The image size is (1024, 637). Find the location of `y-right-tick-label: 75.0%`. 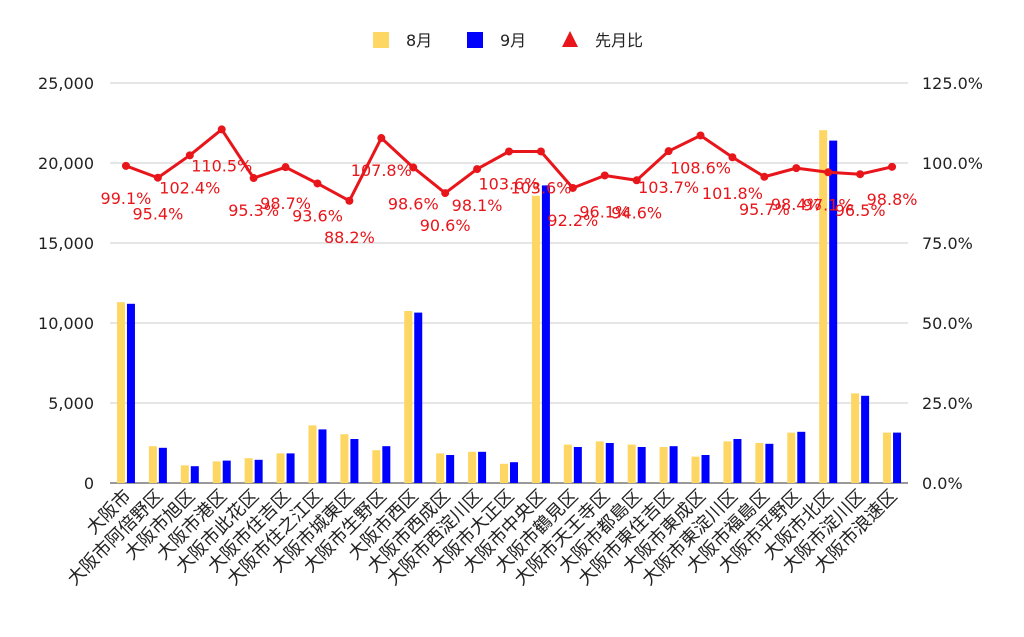

y-right-tick-label: 75.0% is located at coordinates (947, 243).